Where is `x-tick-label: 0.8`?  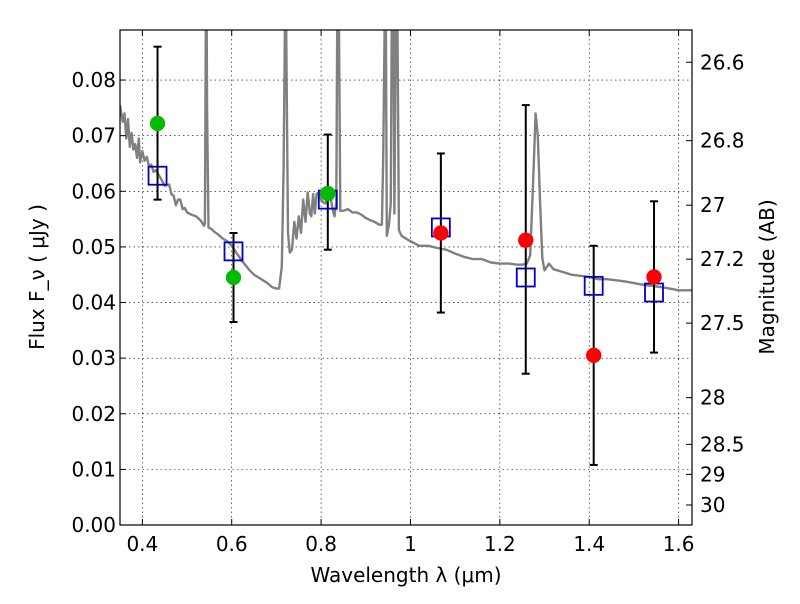 x-tick-label: 0.8 is located at coordinates (321, 544).